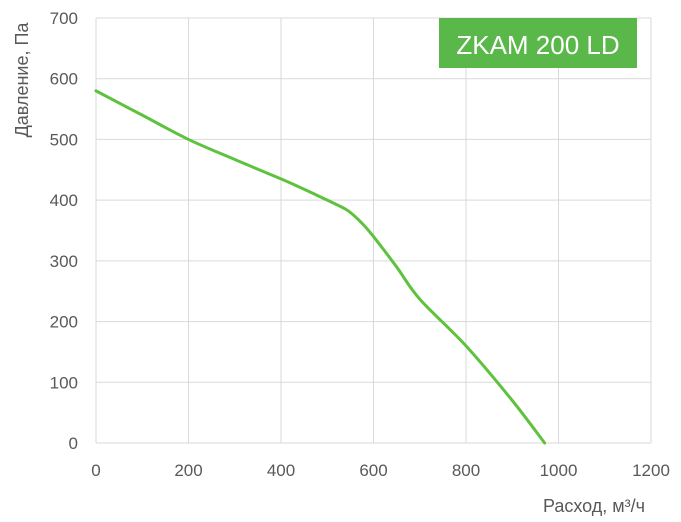 This screenshot has height=522, width=681. I want to click on y-tick-label: 400, so click(64, 200).